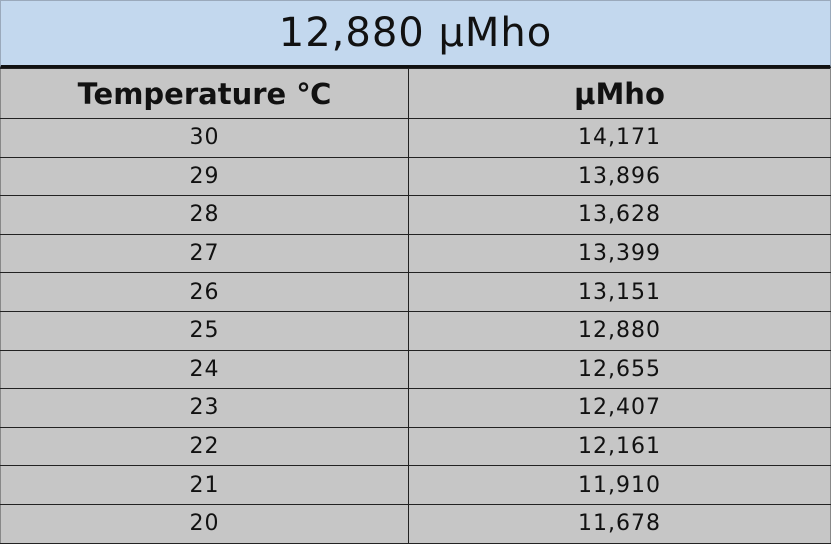 The height and width of the screenshot is (544, 831). What do you see at coordinates (204, 93) in the screenshot?
I see `header-temperature: Temperature ℃` at bounding box center [204, 93].